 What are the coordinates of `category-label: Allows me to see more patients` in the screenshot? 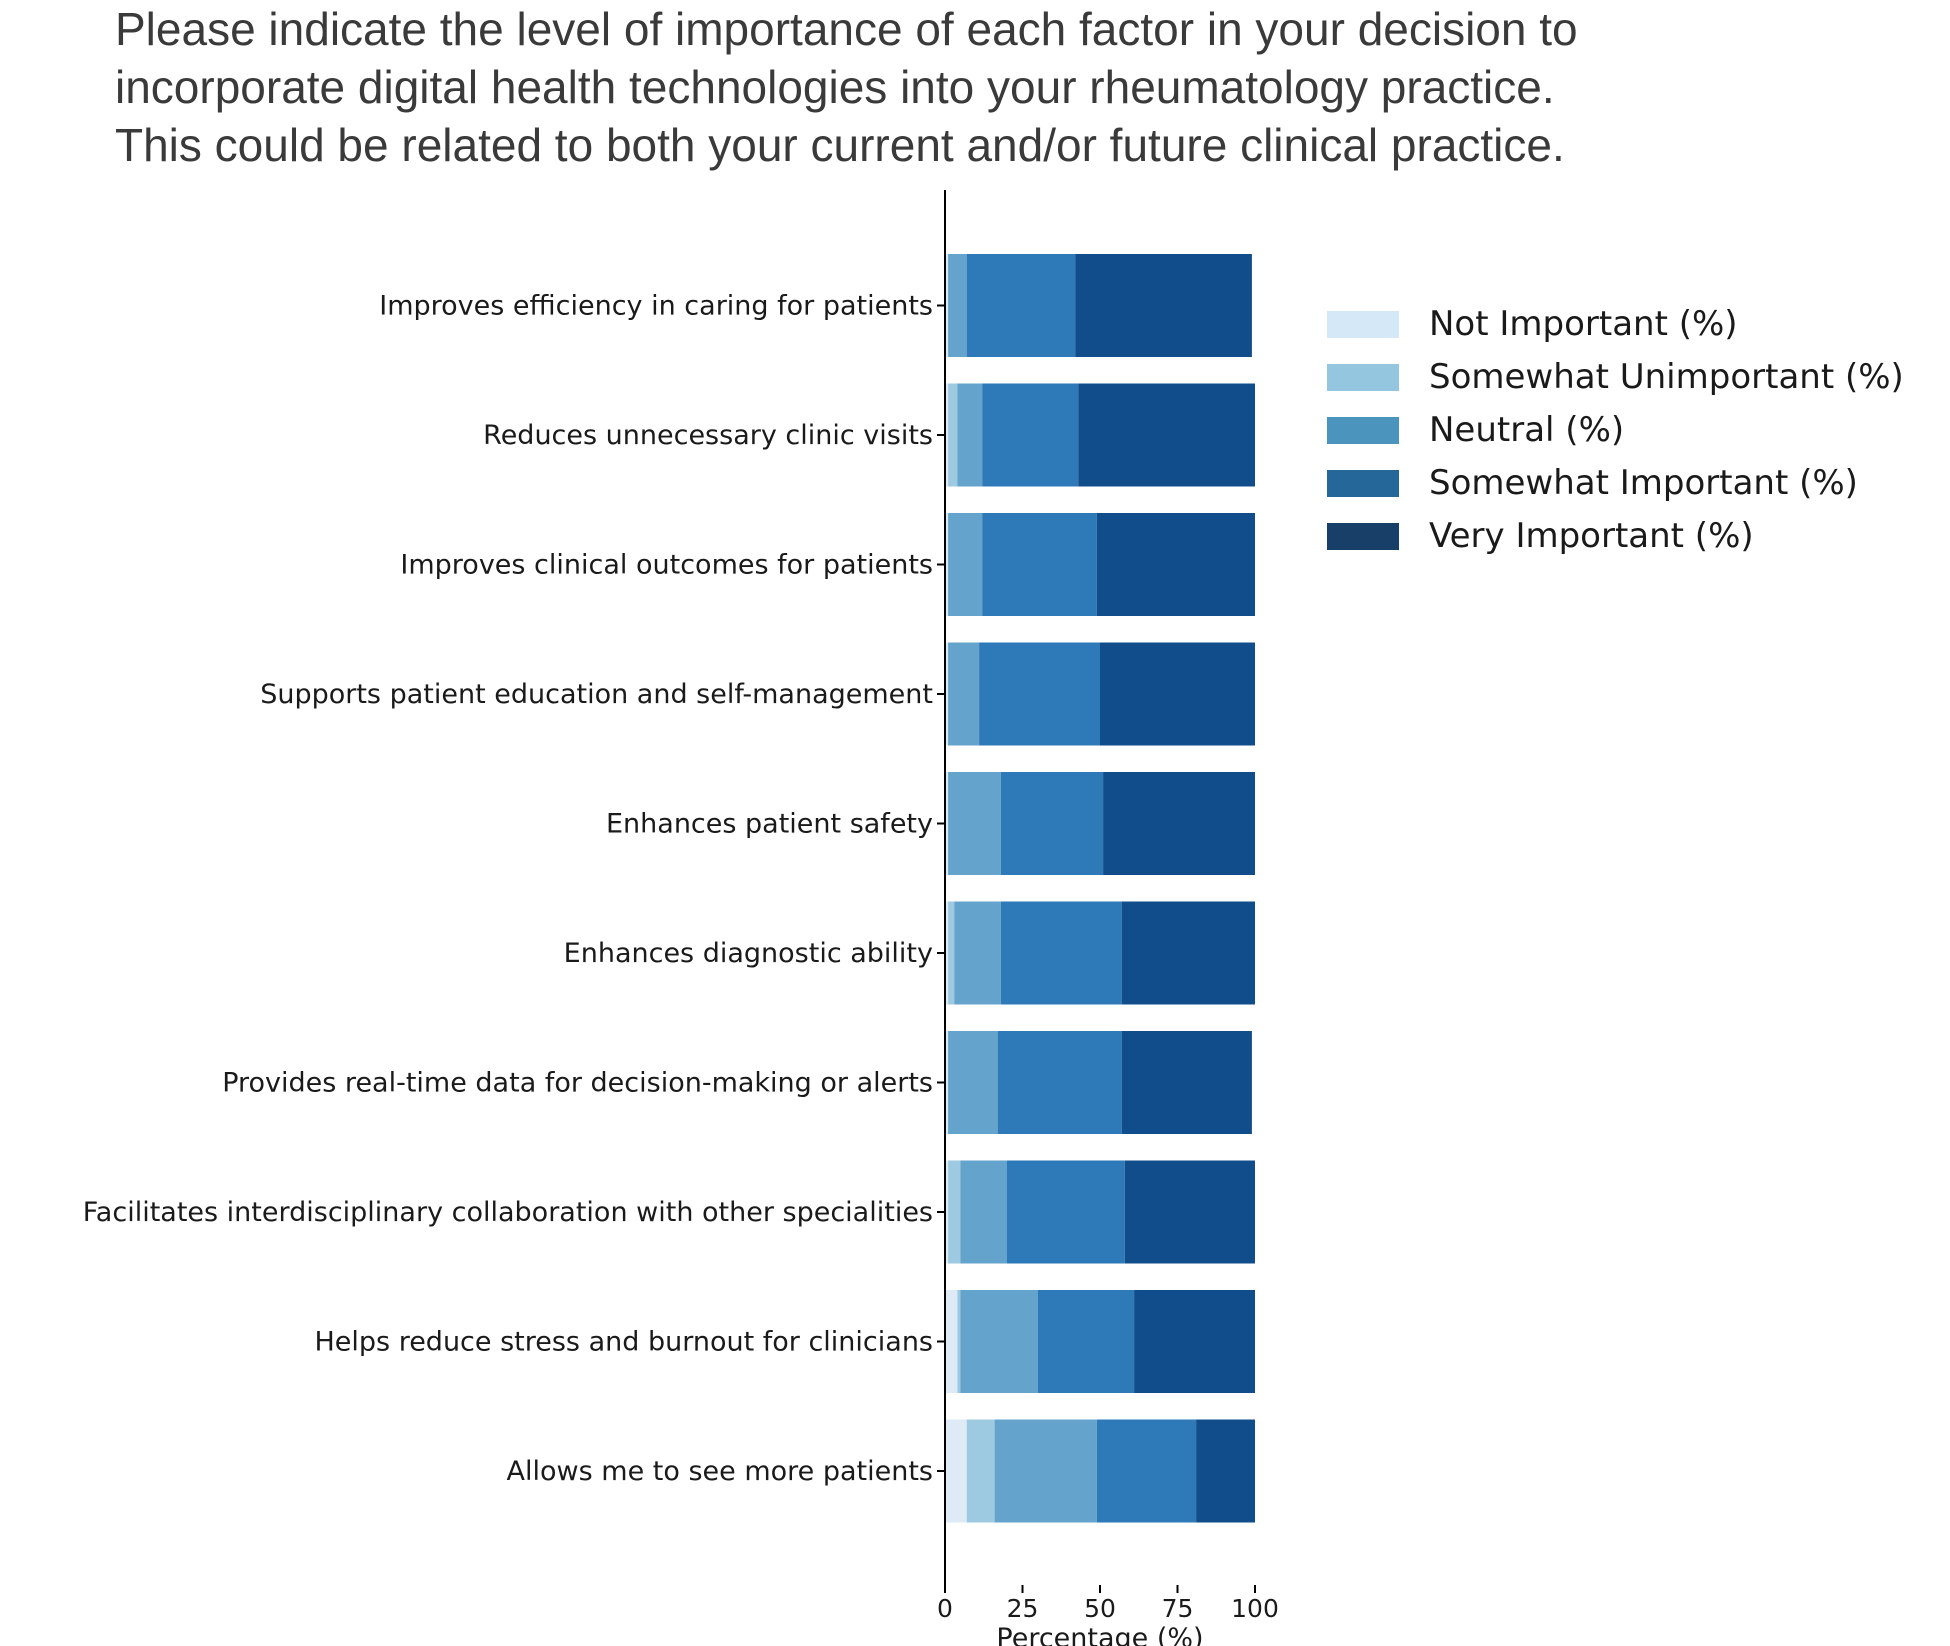 It's located at (720, 1471).